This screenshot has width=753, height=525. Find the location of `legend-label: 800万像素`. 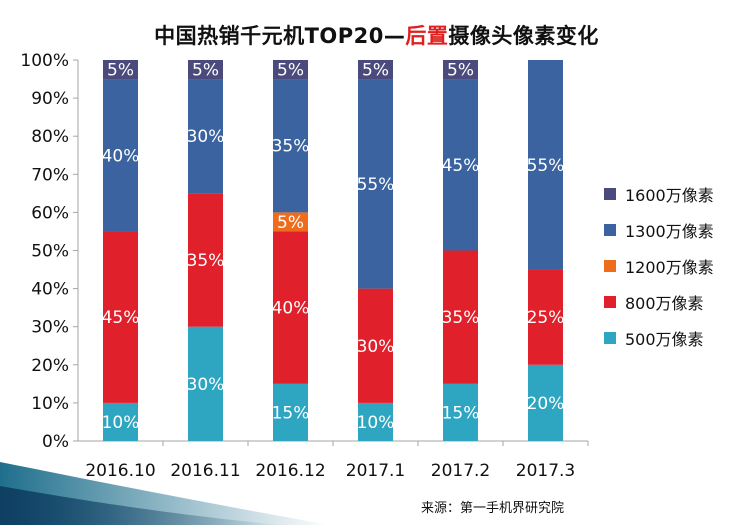

legend-label: 800万像素 is located at coordinates (664, 303).